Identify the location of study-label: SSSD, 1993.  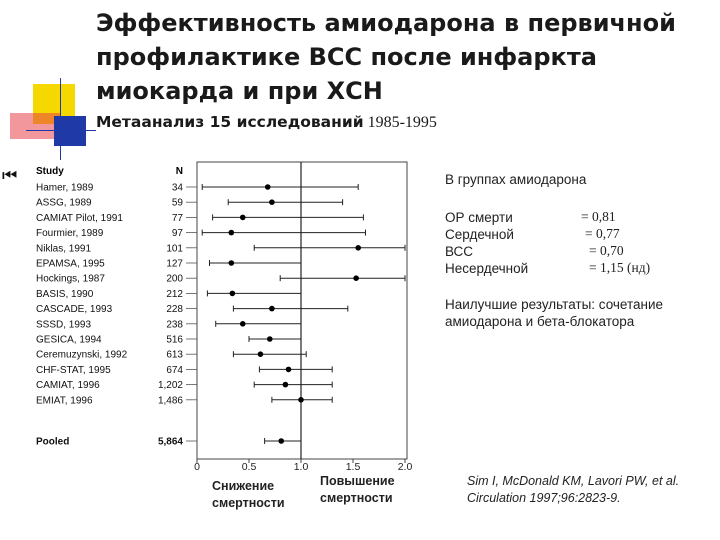
(63, 324).